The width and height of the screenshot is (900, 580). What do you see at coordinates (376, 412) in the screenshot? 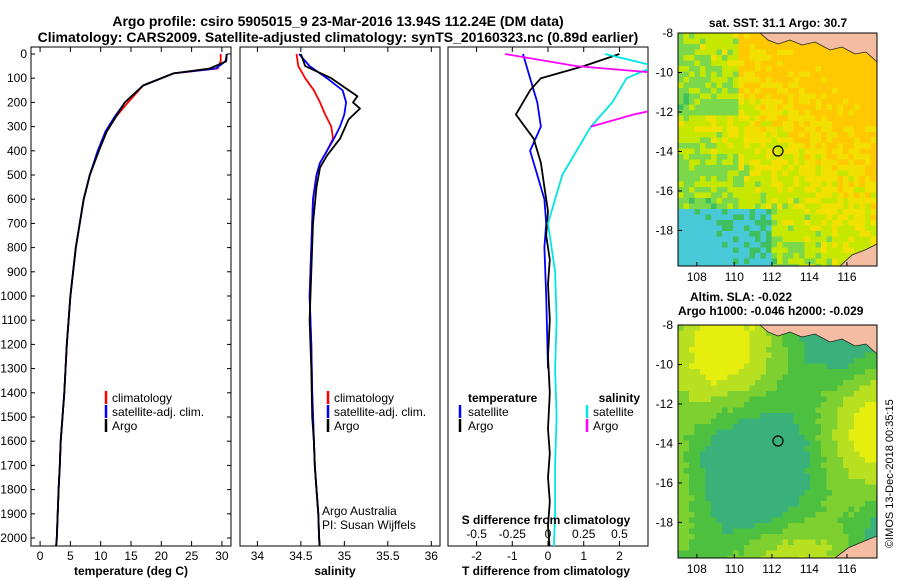
I see `salinity-legend: climatology satellite-adj. clim. Argo` at bounding box center [376, 412].